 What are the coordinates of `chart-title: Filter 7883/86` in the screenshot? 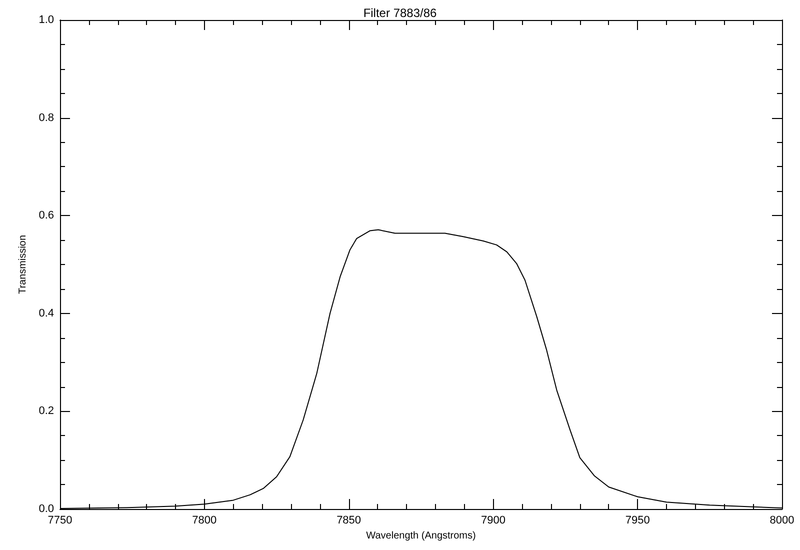 It's located at (400, 13).